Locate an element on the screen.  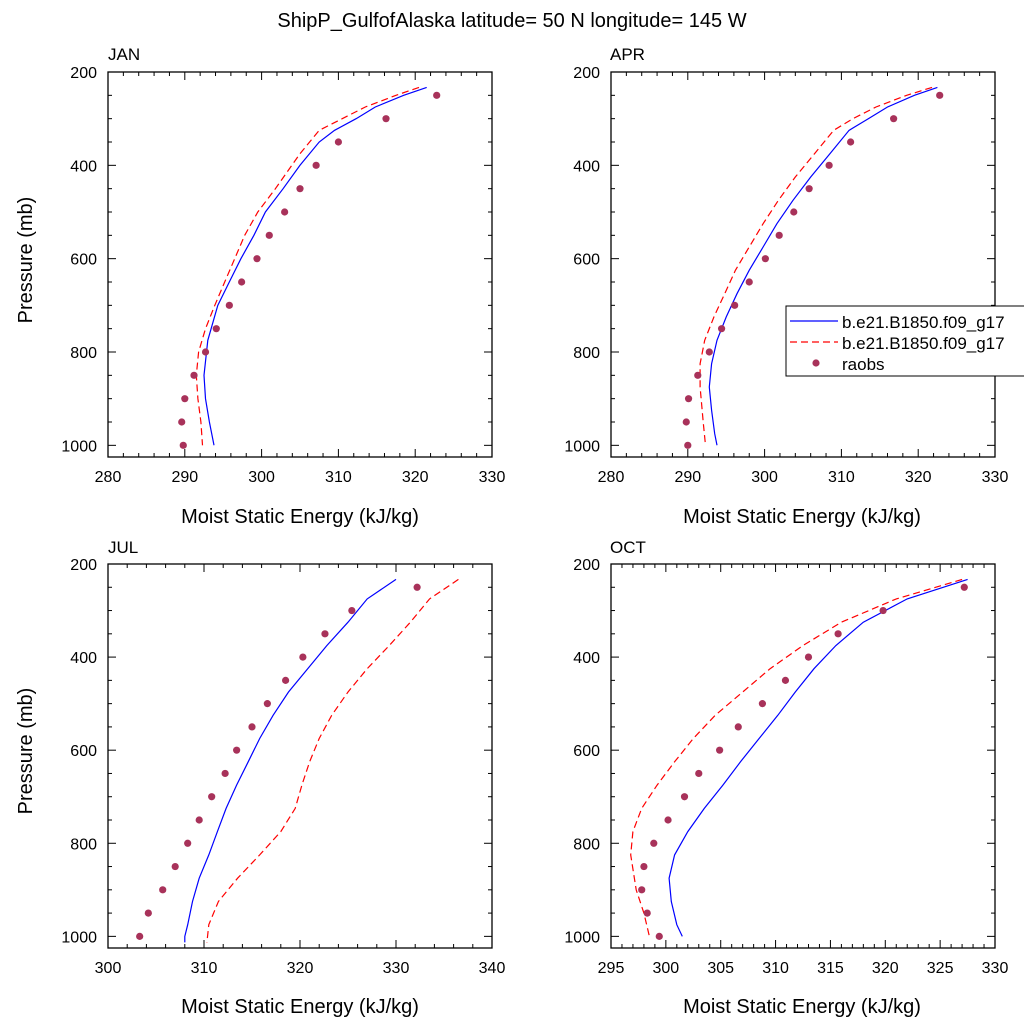
series-group-oct is located at coordinates (799, 759).